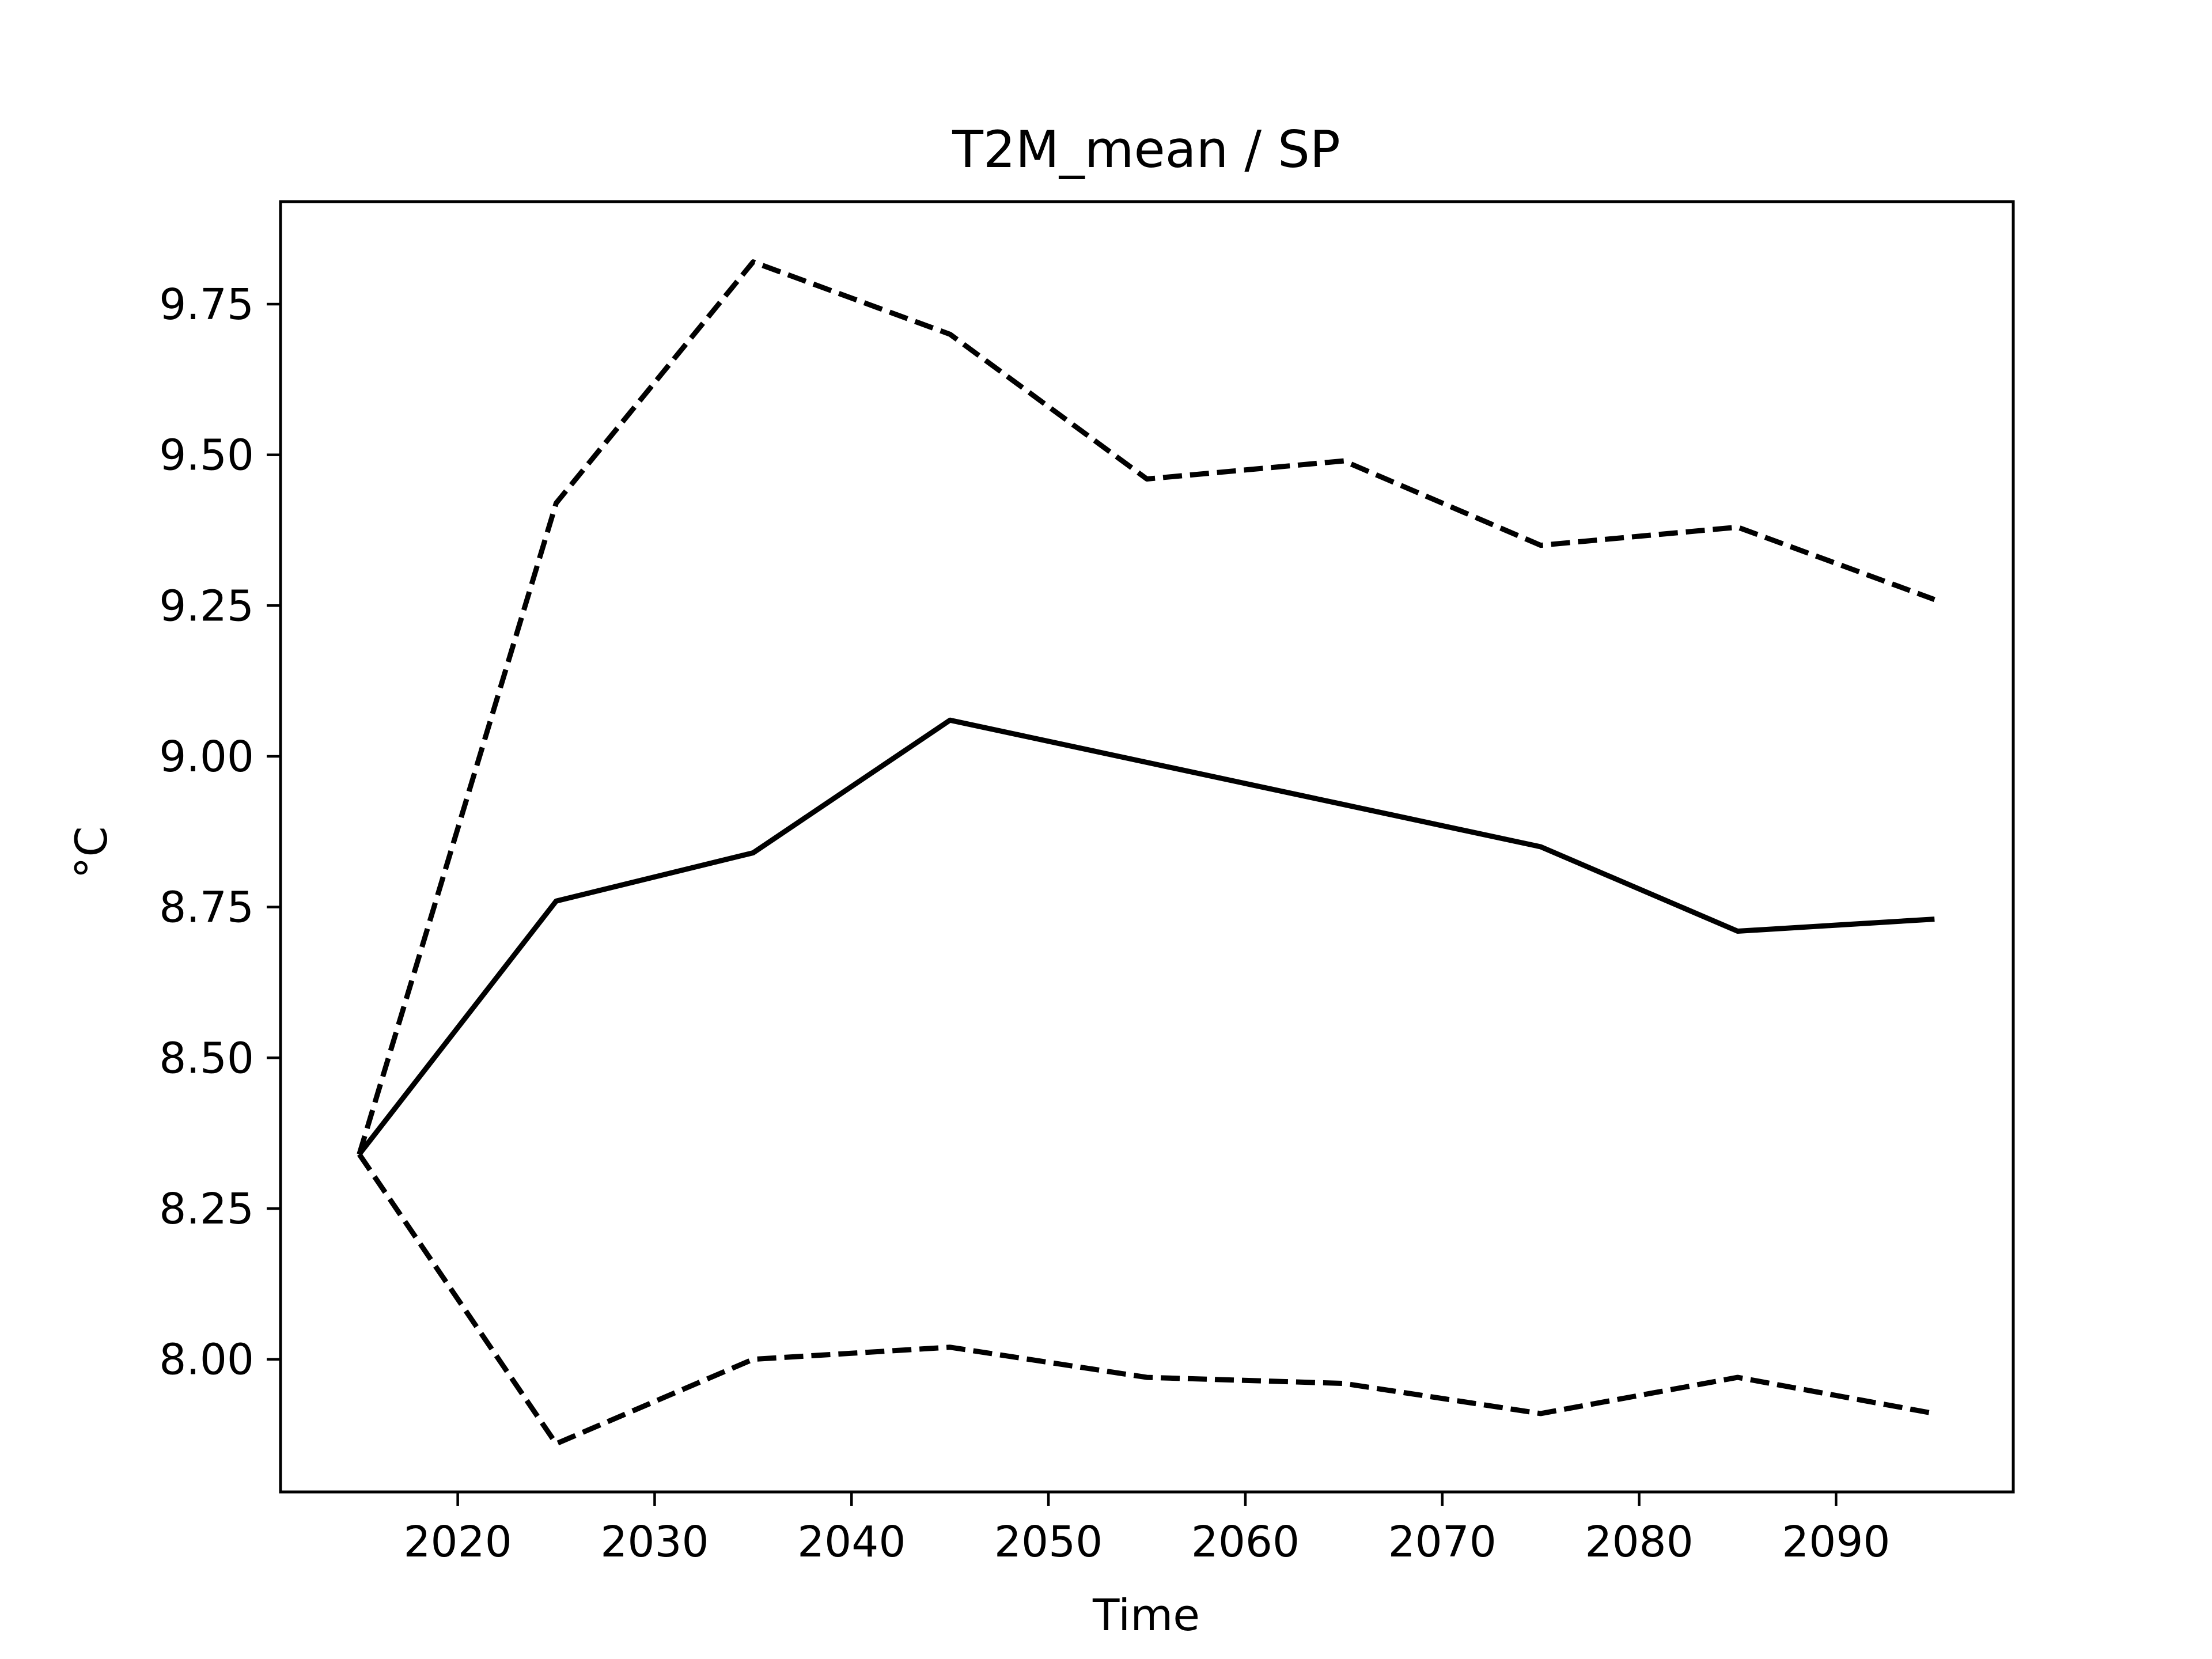 The height and width of the screenshot is (1659, 2212). Describe the element at coordinates (206, 455) in the screenshot. I see `y-tick-label: 9.50` at that location.